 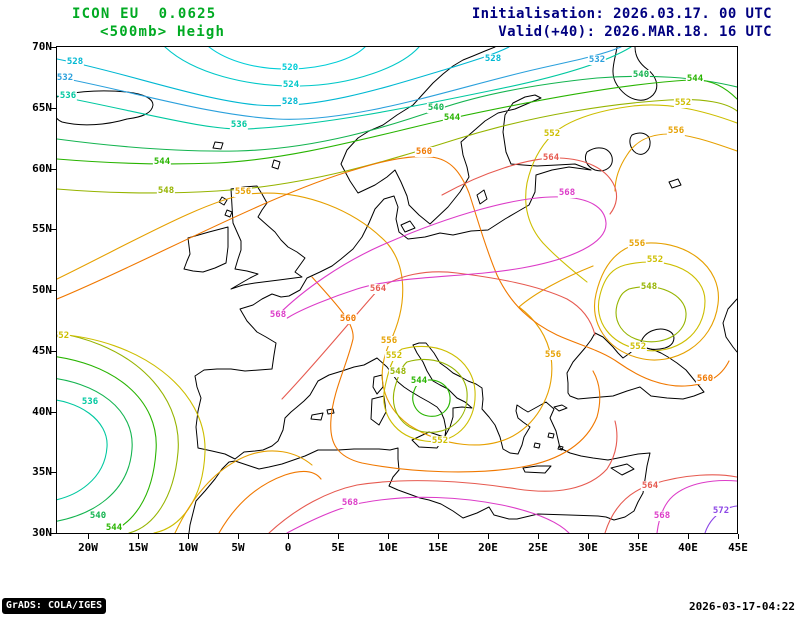 What do you see at coordinates (276, 164) in the screenshot?
I see `islands-shetland` at bounding box center [276, 164].